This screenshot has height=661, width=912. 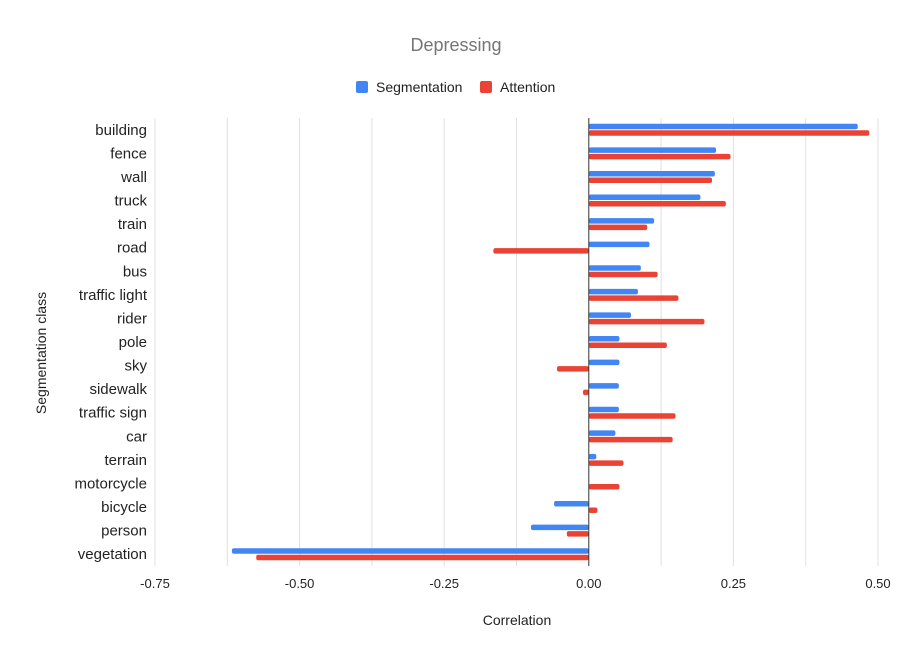 What do you see at coordinates (130, 201) in the screenshot?
I see `category-label: truck` at bounding box center [130, 201].